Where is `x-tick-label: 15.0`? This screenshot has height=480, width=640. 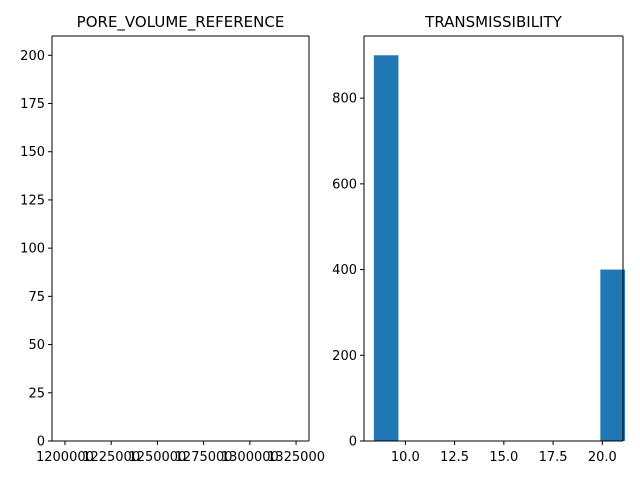
x-tick-label: 15.0 is located at coordinates (503, 457).